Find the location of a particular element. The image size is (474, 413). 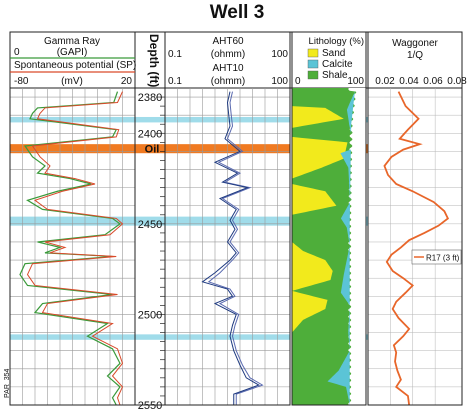

aht60-scale-min: 0.1 is located at coordinates (175, 54).